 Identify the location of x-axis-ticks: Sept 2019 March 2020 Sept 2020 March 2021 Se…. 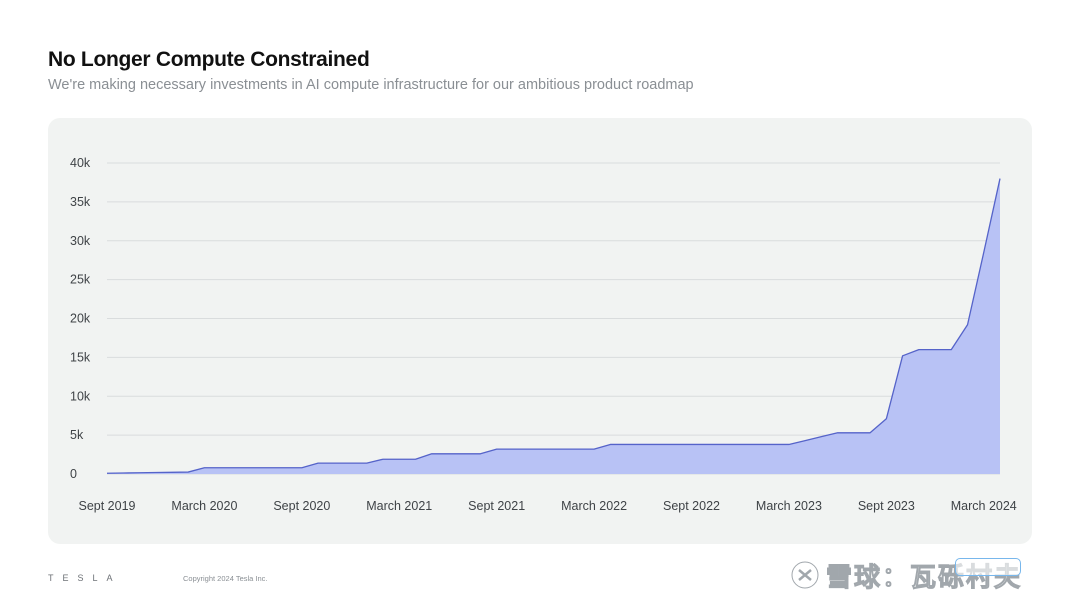
(548, 506).